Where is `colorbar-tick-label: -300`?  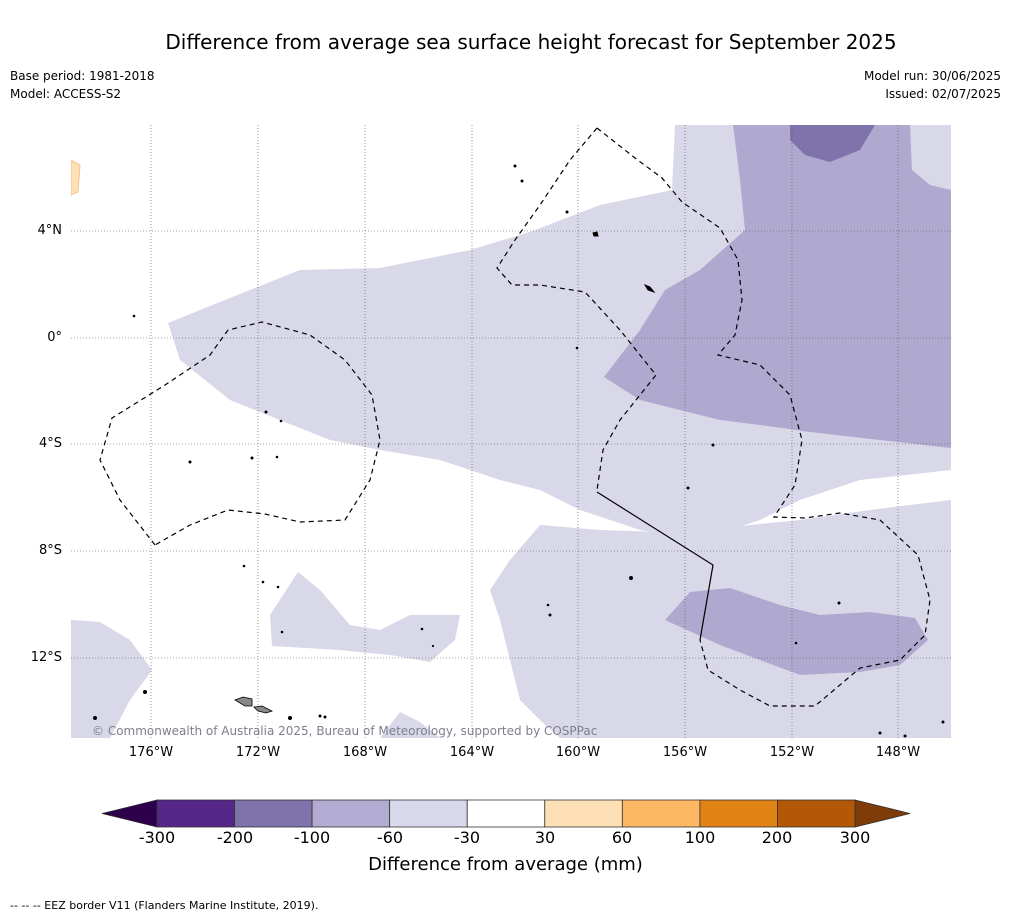
colorbar-tick-label: -300 is located at coordinates (157, 837).